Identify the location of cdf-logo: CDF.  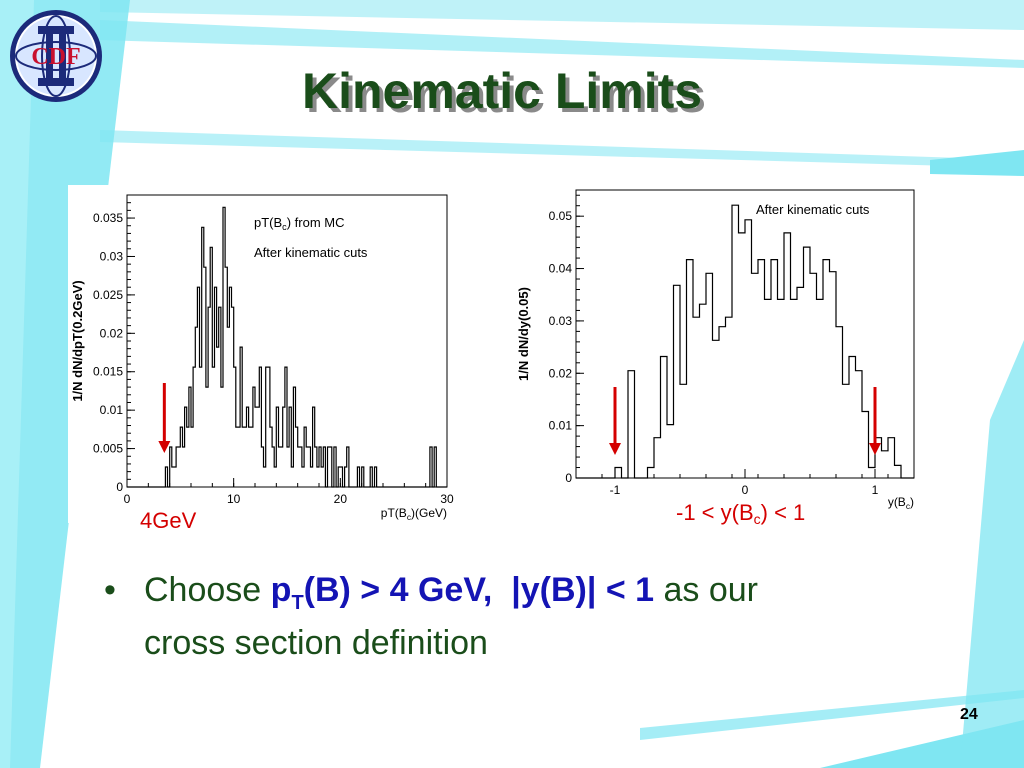
(56, 56).